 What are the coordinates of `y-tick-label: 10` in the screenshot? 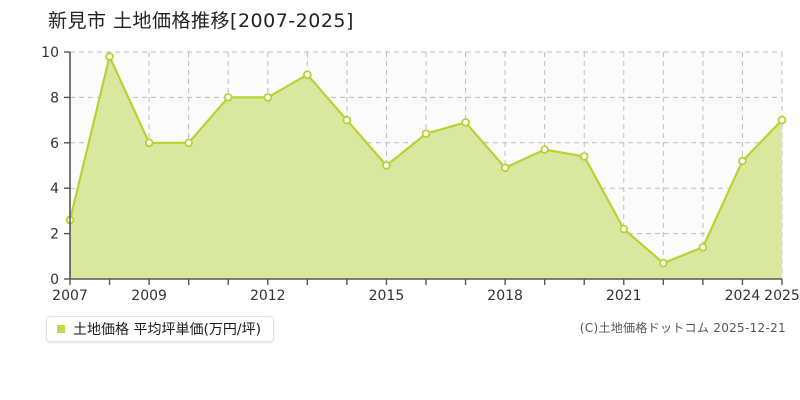 It's located at (50, 53).